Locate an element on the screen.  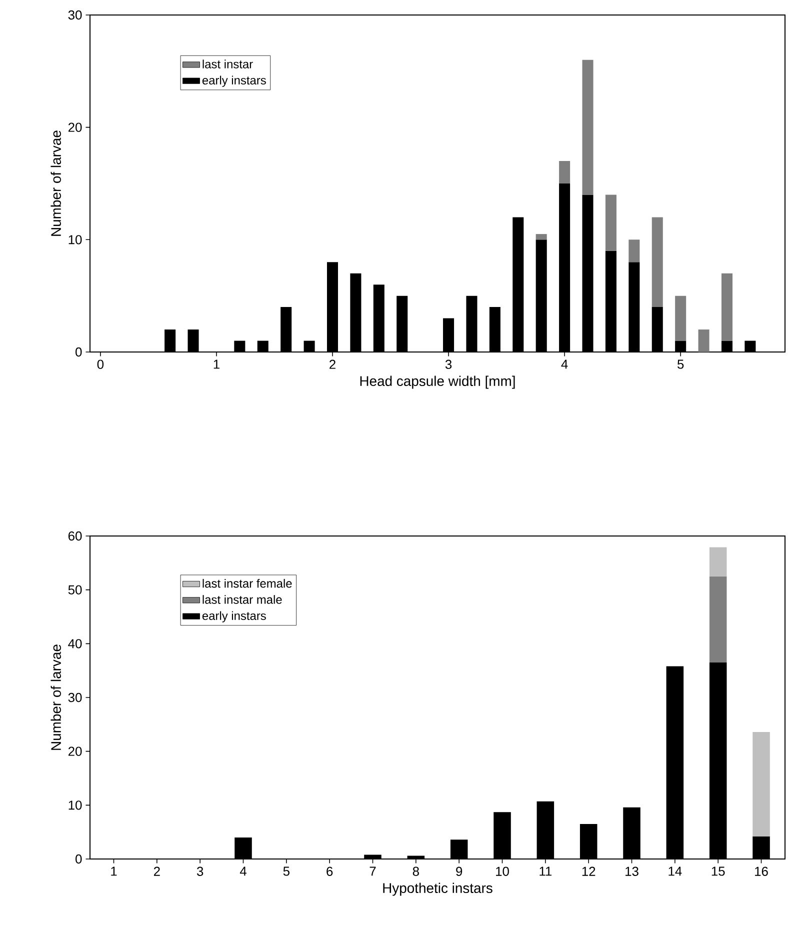
x-tick-label: 14 is located at coordinates (675, 871).